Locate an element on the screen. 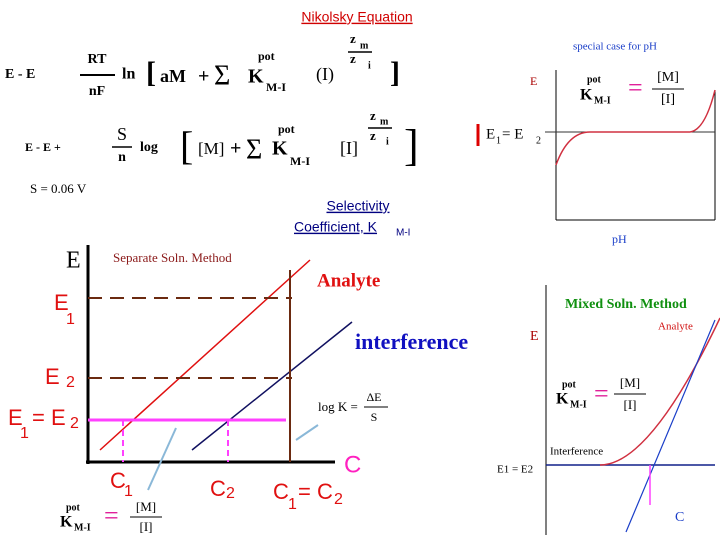 The image size is (720, 540). analyte-curve is located at coordinates (659, 391).